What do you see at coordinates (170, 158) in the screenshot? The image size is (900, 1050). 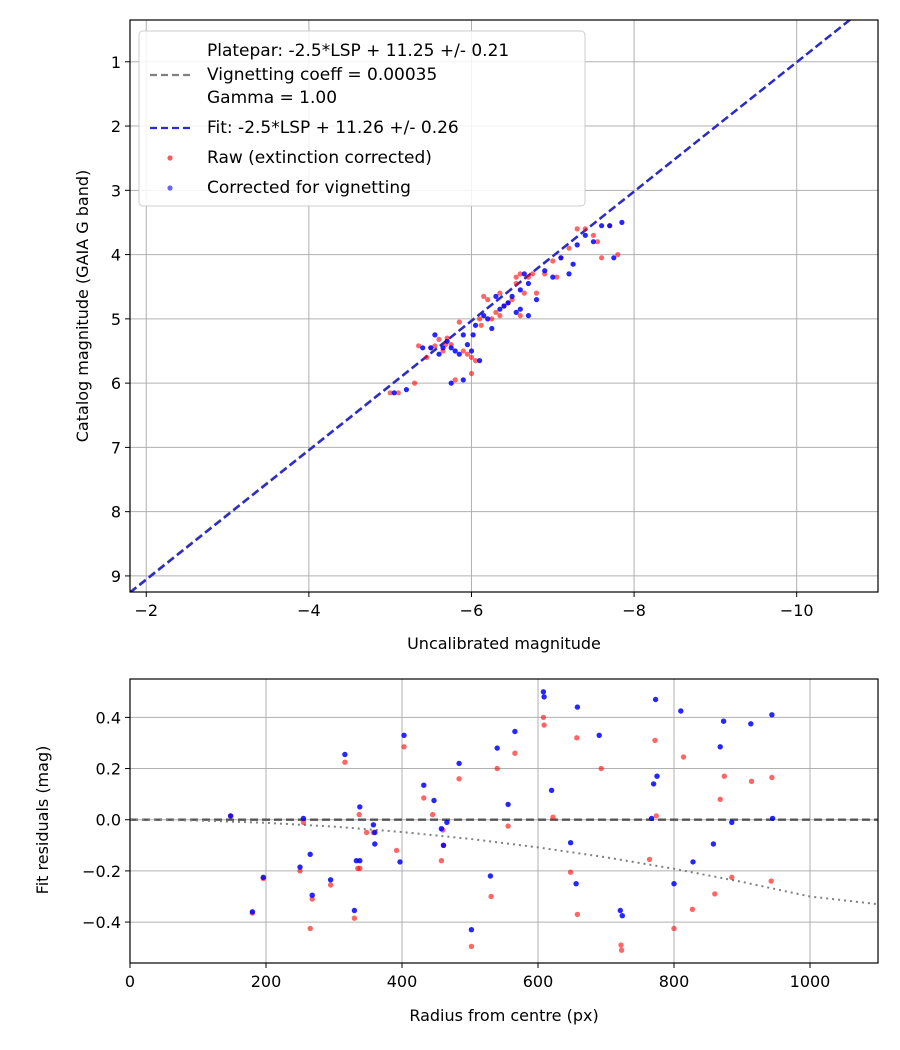 I see `legend-swatch-raw` at bounding box center [170, 158].